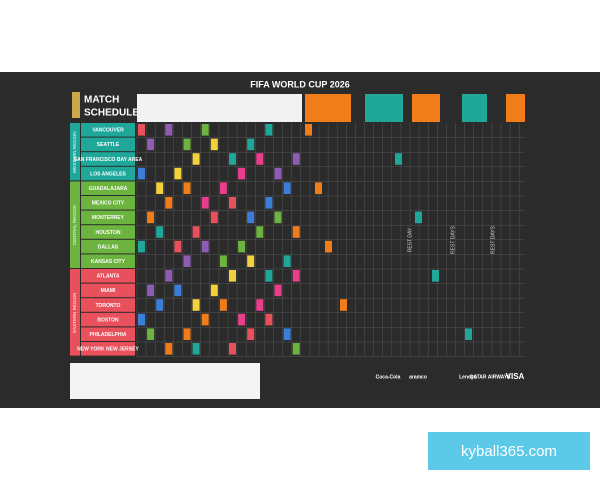 The height and width of the screenshot is (480, 600). I want to click on city-name: LOS ANGELES, so click(108, 174).